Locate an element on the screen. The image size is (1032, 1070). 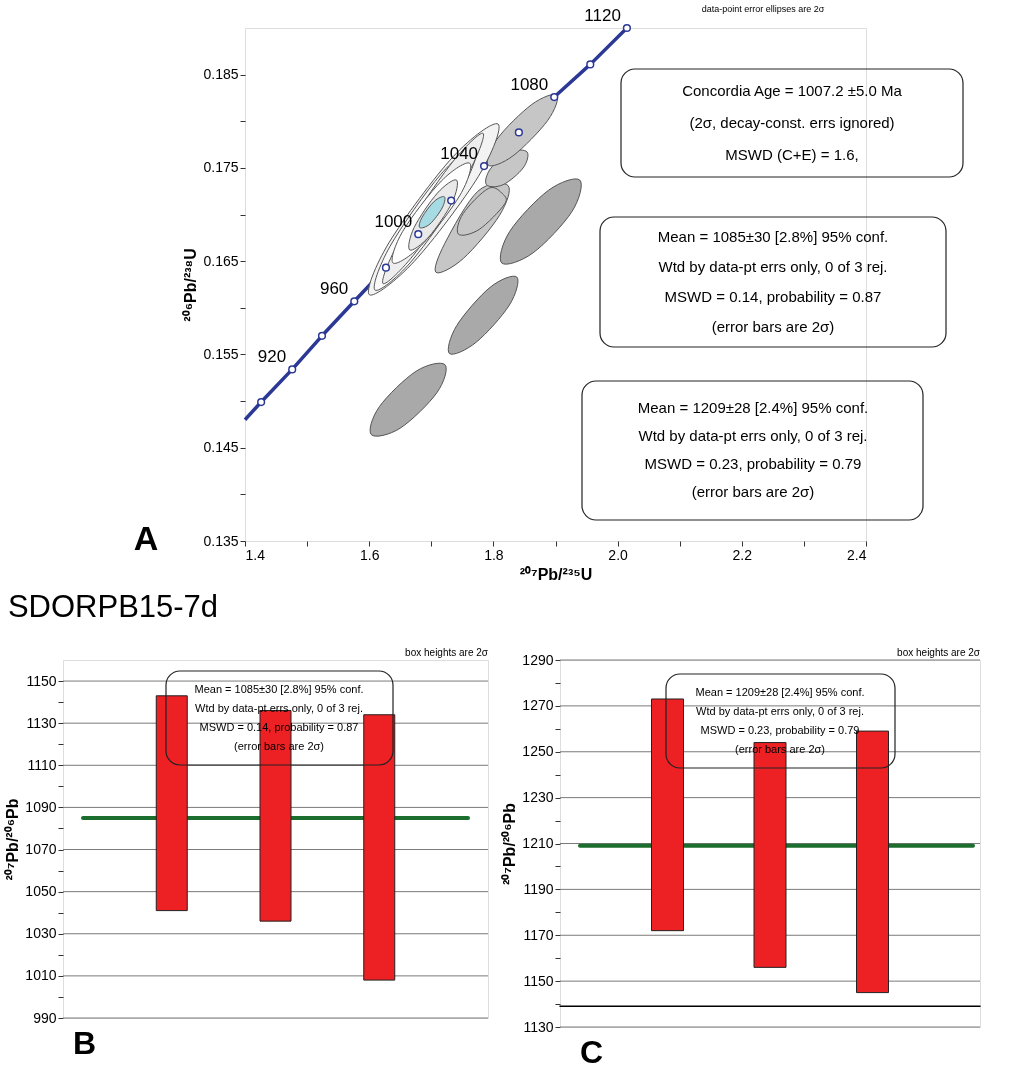
annotation: Concordia Age = 1007.2 ±5.0 Ma (2σ, decay-const. errs ignored) MSWD (C+E) = 1.6, is located at coordinates (792, 122).